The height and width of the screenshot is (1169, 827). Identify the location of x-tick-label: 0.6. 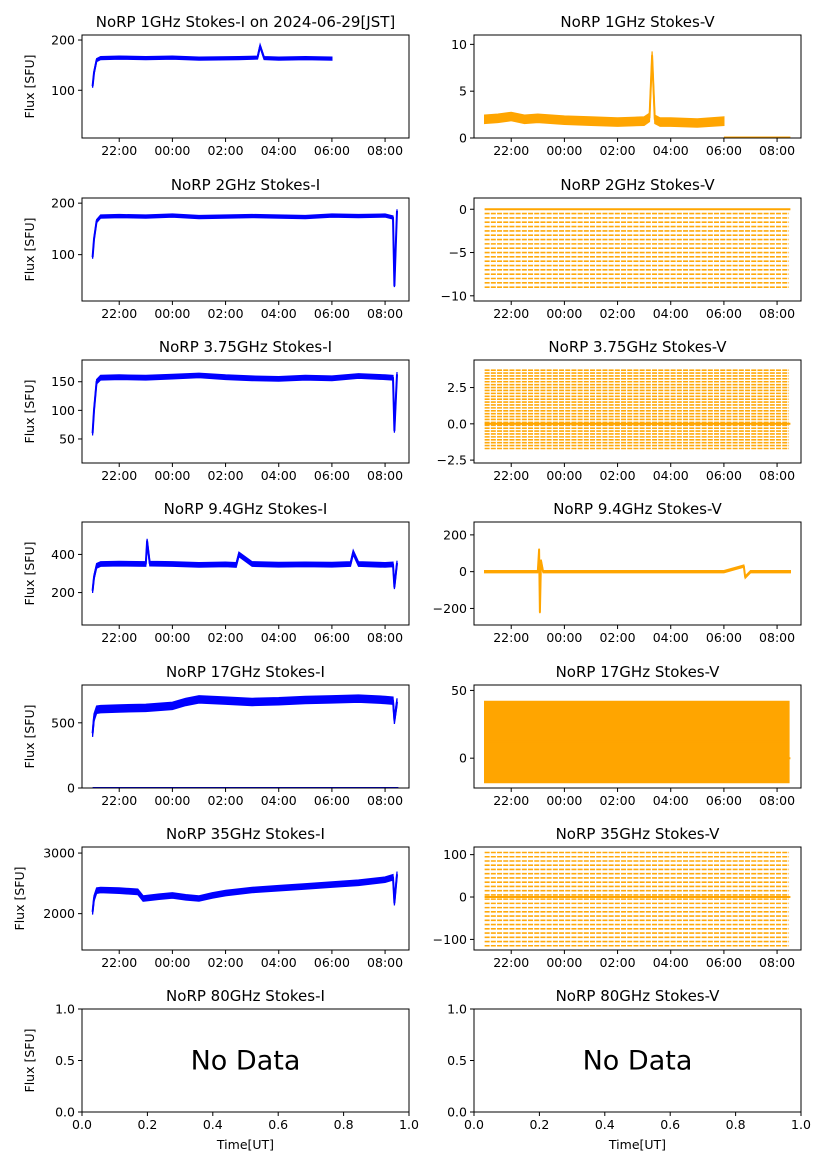
(278, 1124).